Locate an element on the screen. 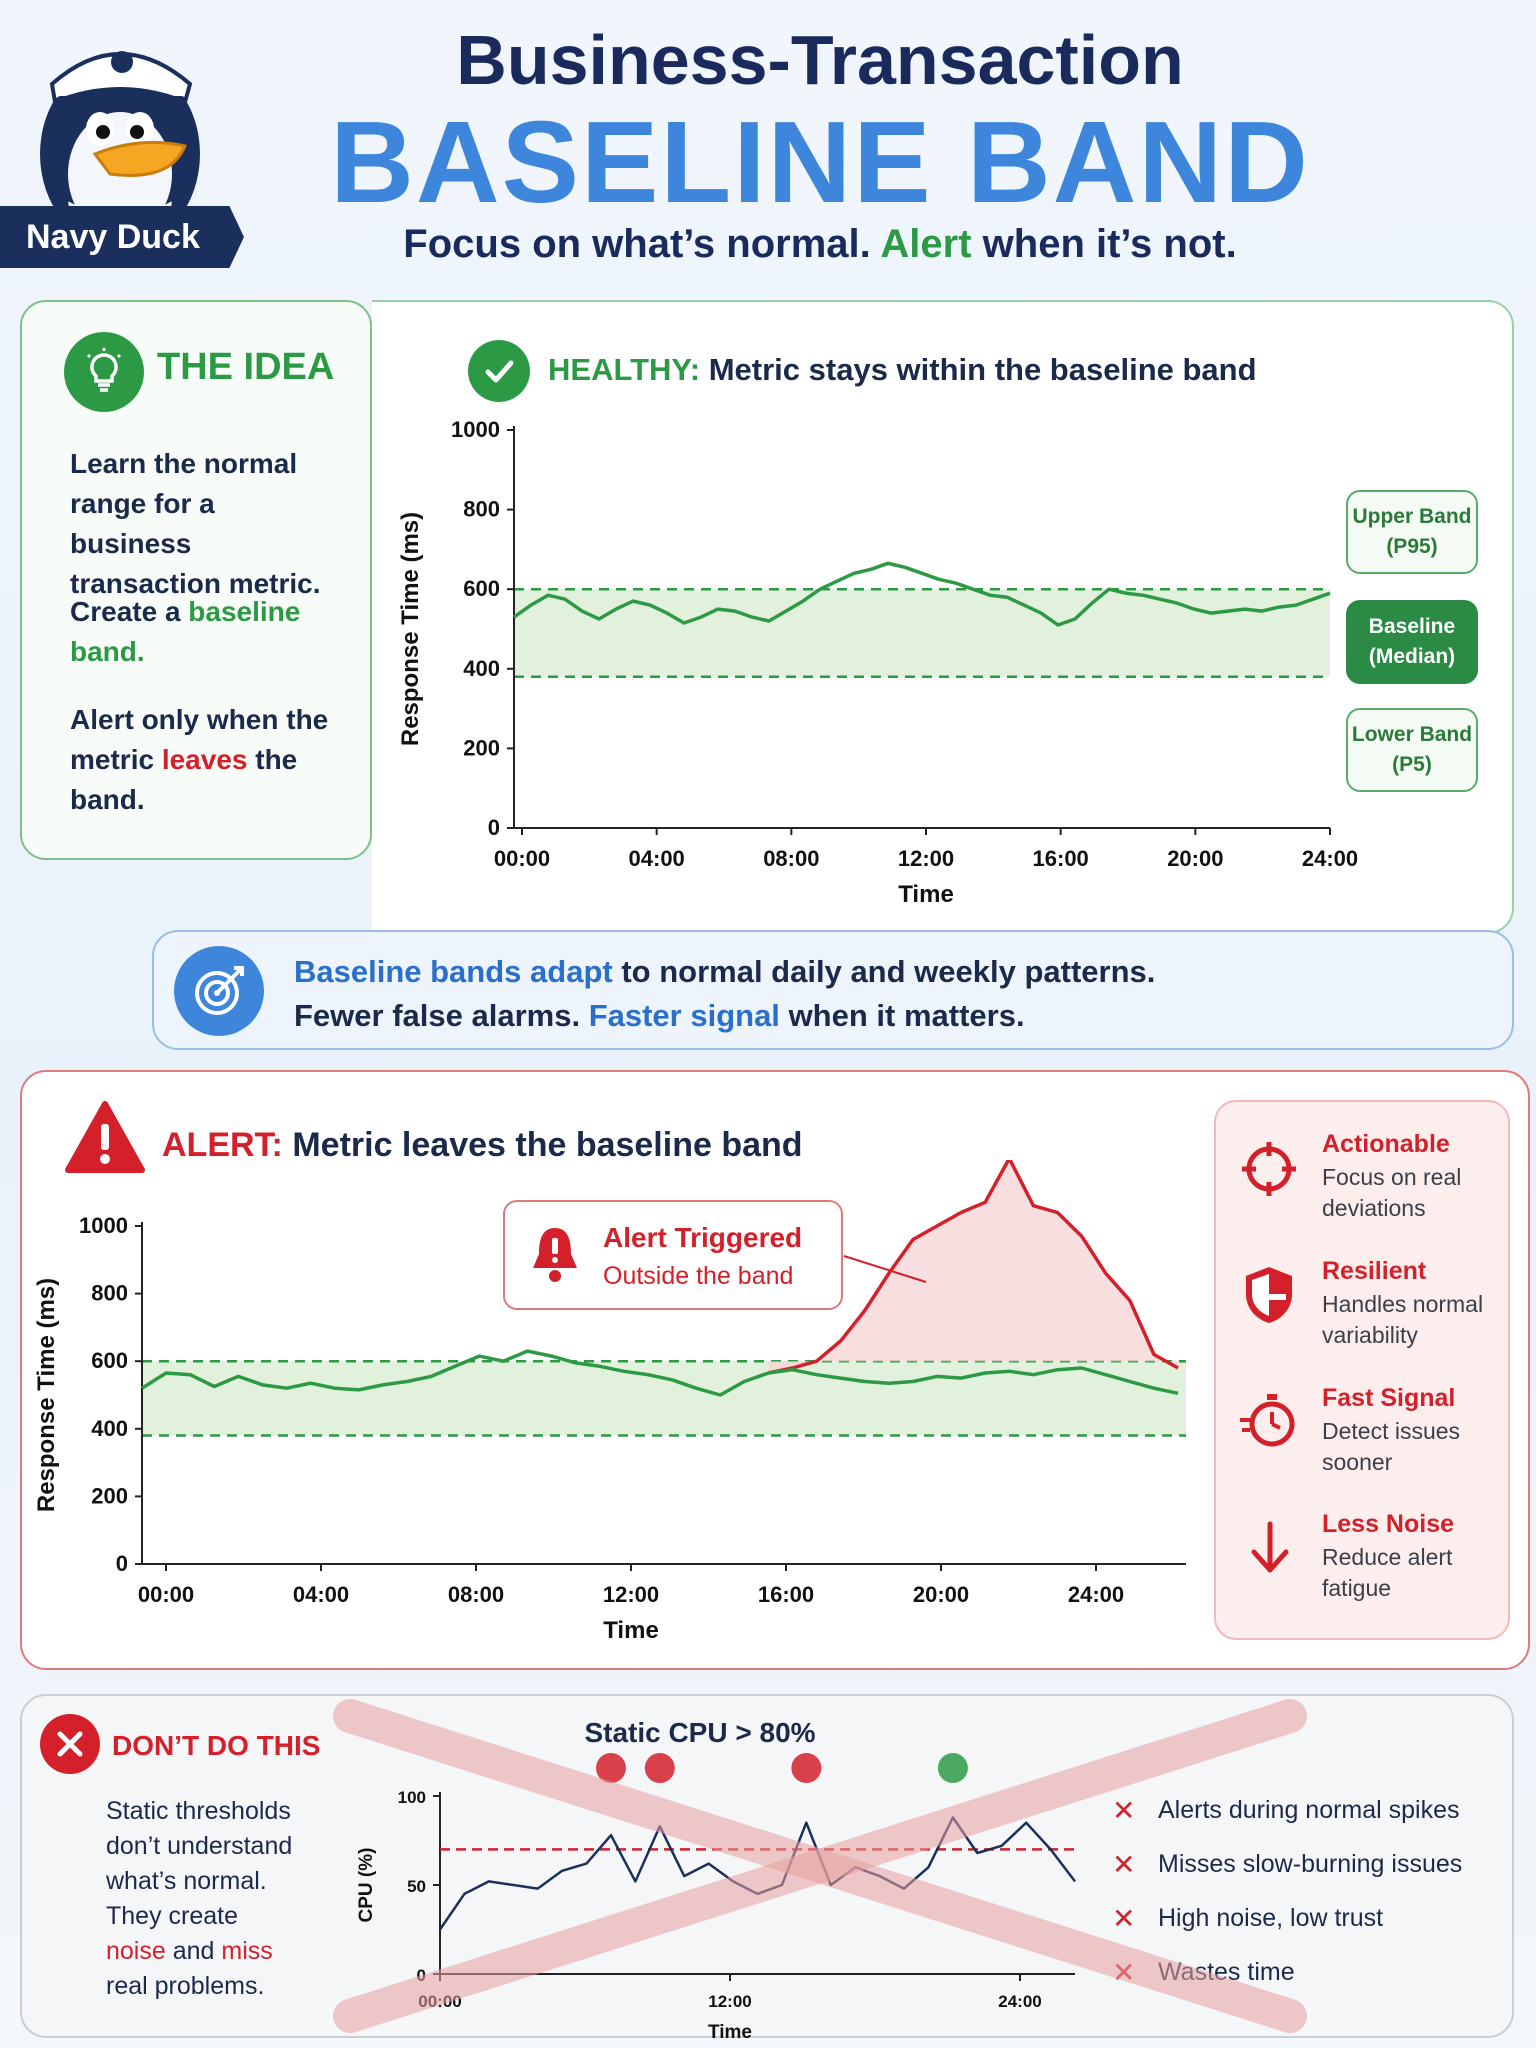 This screenshot has width=1536, height=2048. dont-text-l1: Static thresholds is located at coordinates (198, 1811).